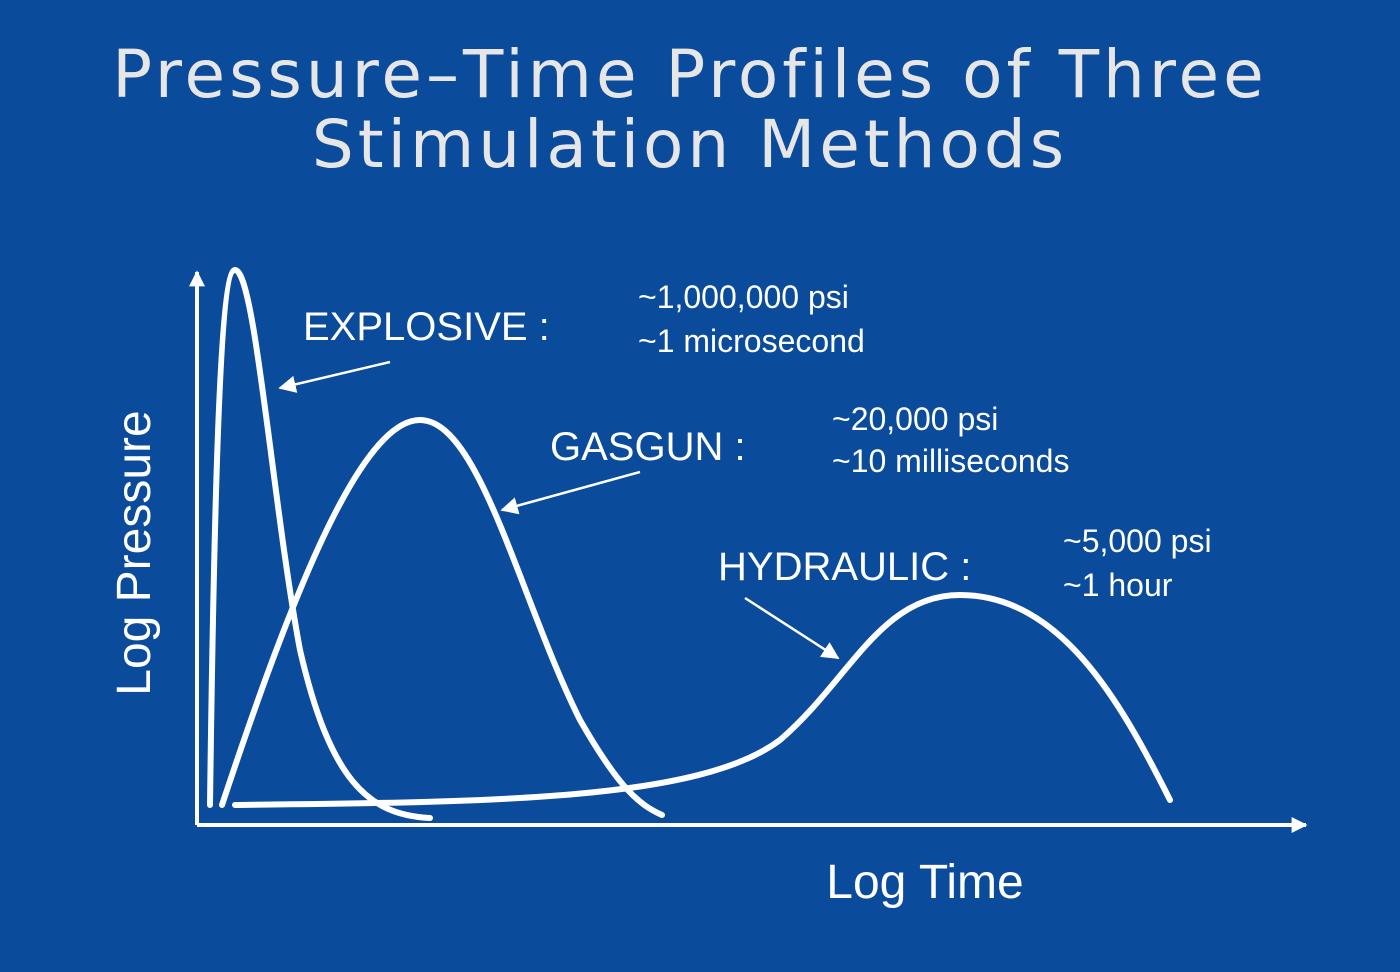 The height and width of the screenshot is (972, 1400). Describe the element at coordinates (690, 74) in the screenshot. I see `title-line: Pressure–Time Profiles of Three` at that location.